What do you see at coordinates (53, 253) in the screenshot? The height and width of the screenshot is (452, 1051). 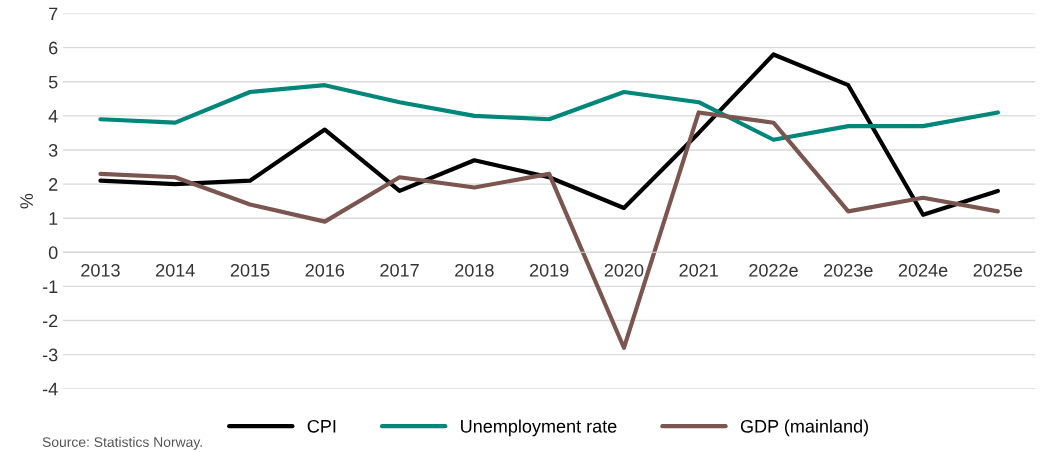 I see `y-tick-label: 0` at bounding box center [53, 253].